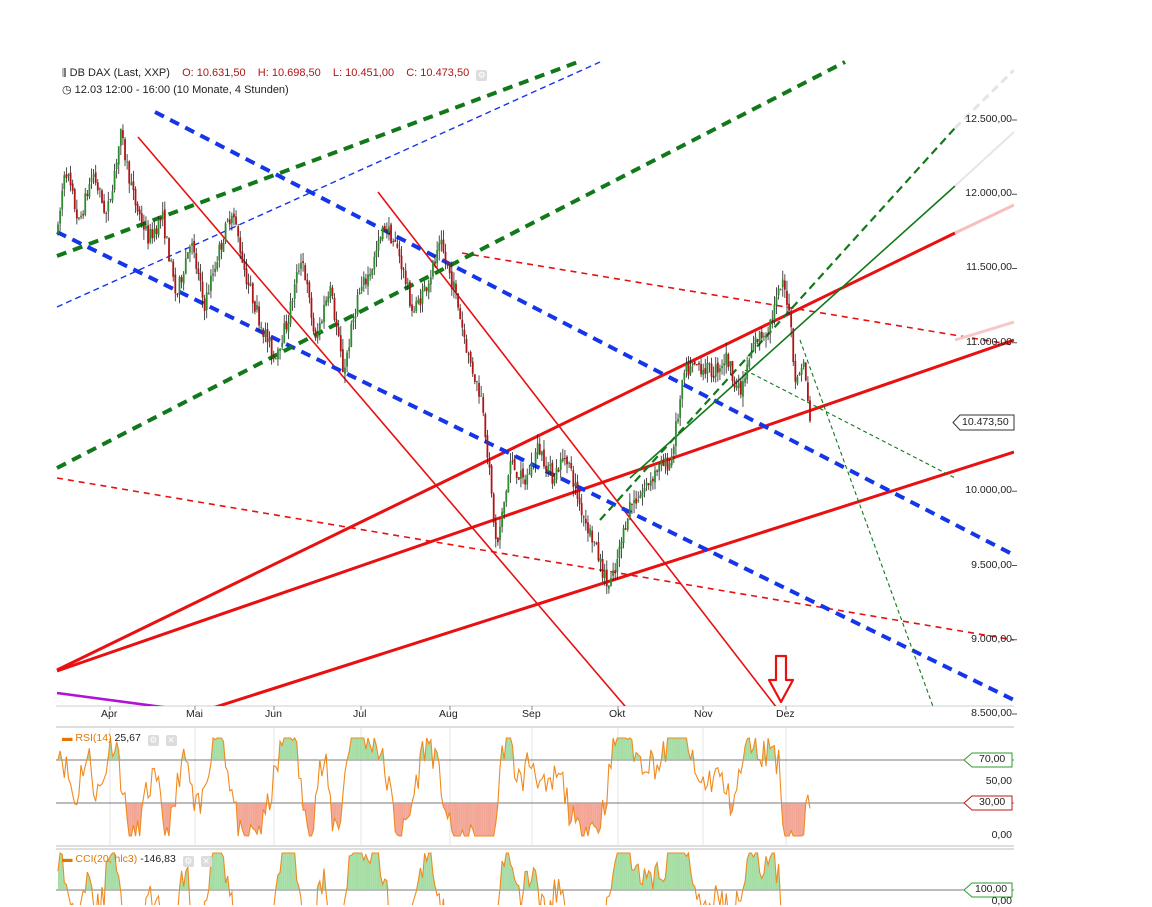 The height and width of the screenshot is (907, 1152). Describe the element at coordinates (738, 299) in the screenshot. I see `red-dashed-upper` at that location.